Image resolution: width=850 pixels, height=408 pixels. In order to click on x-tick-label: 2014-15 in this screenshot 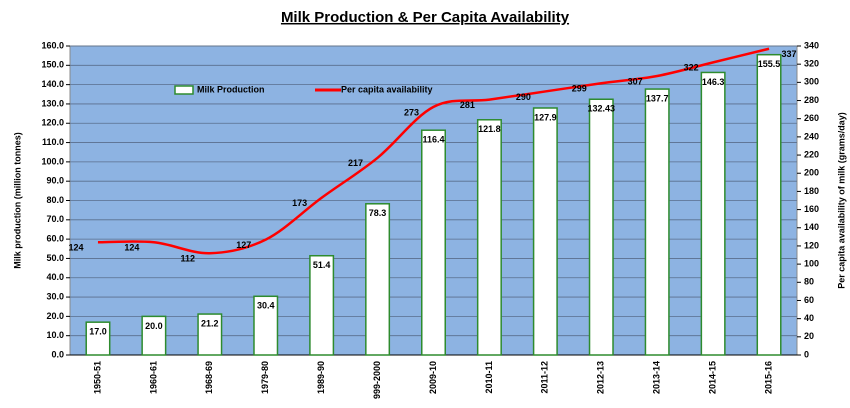, I will do `click(712, 377)`.